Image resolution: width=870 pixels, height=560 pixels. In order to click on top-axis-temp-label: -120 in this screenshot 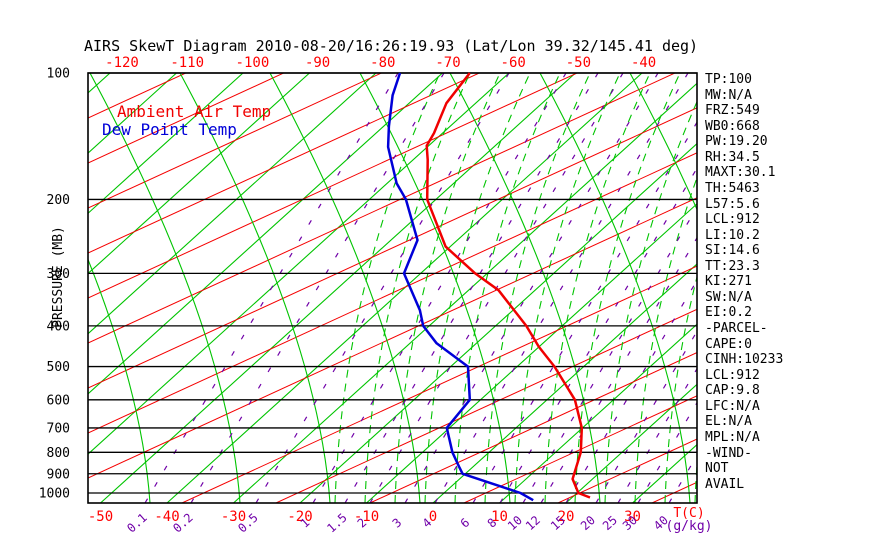, I will do `click(122, 63)`.